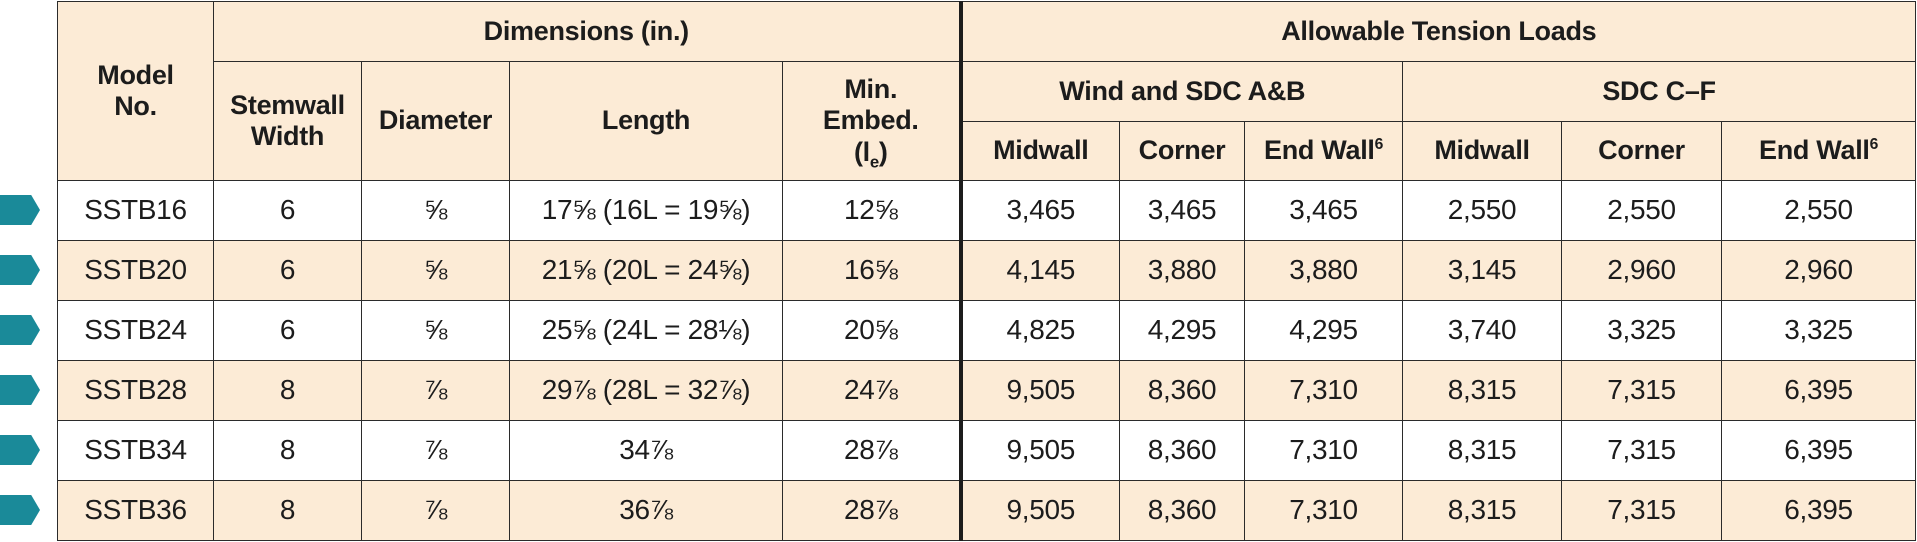  What do you see at coordinates (646, 270) in the screenshot?
I see `cell-length: 21⅝ (20L = 24⅝)` at bounding box center [646, 270].